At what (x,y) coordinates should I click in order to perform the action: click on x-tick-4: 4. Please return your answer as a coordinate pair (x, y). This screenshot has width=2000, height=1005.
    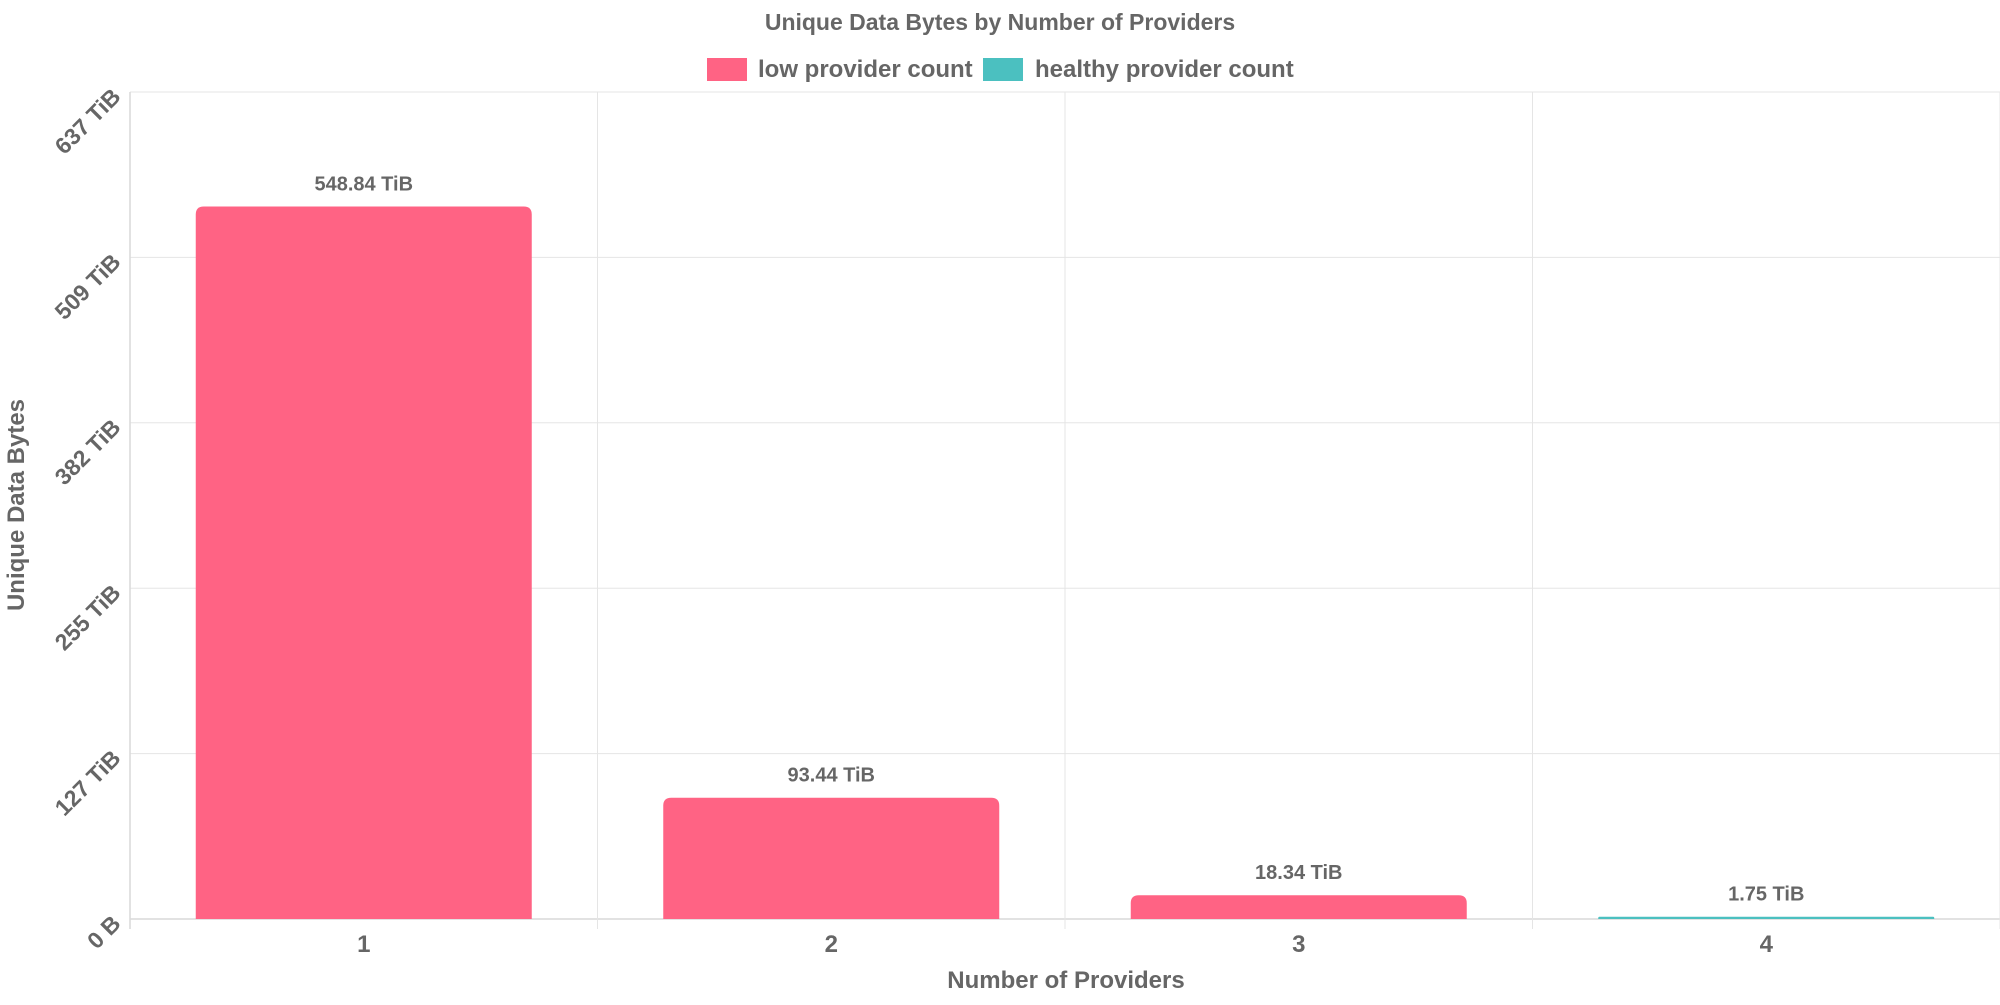
    Looking at the image, I should click on (1767, 944).